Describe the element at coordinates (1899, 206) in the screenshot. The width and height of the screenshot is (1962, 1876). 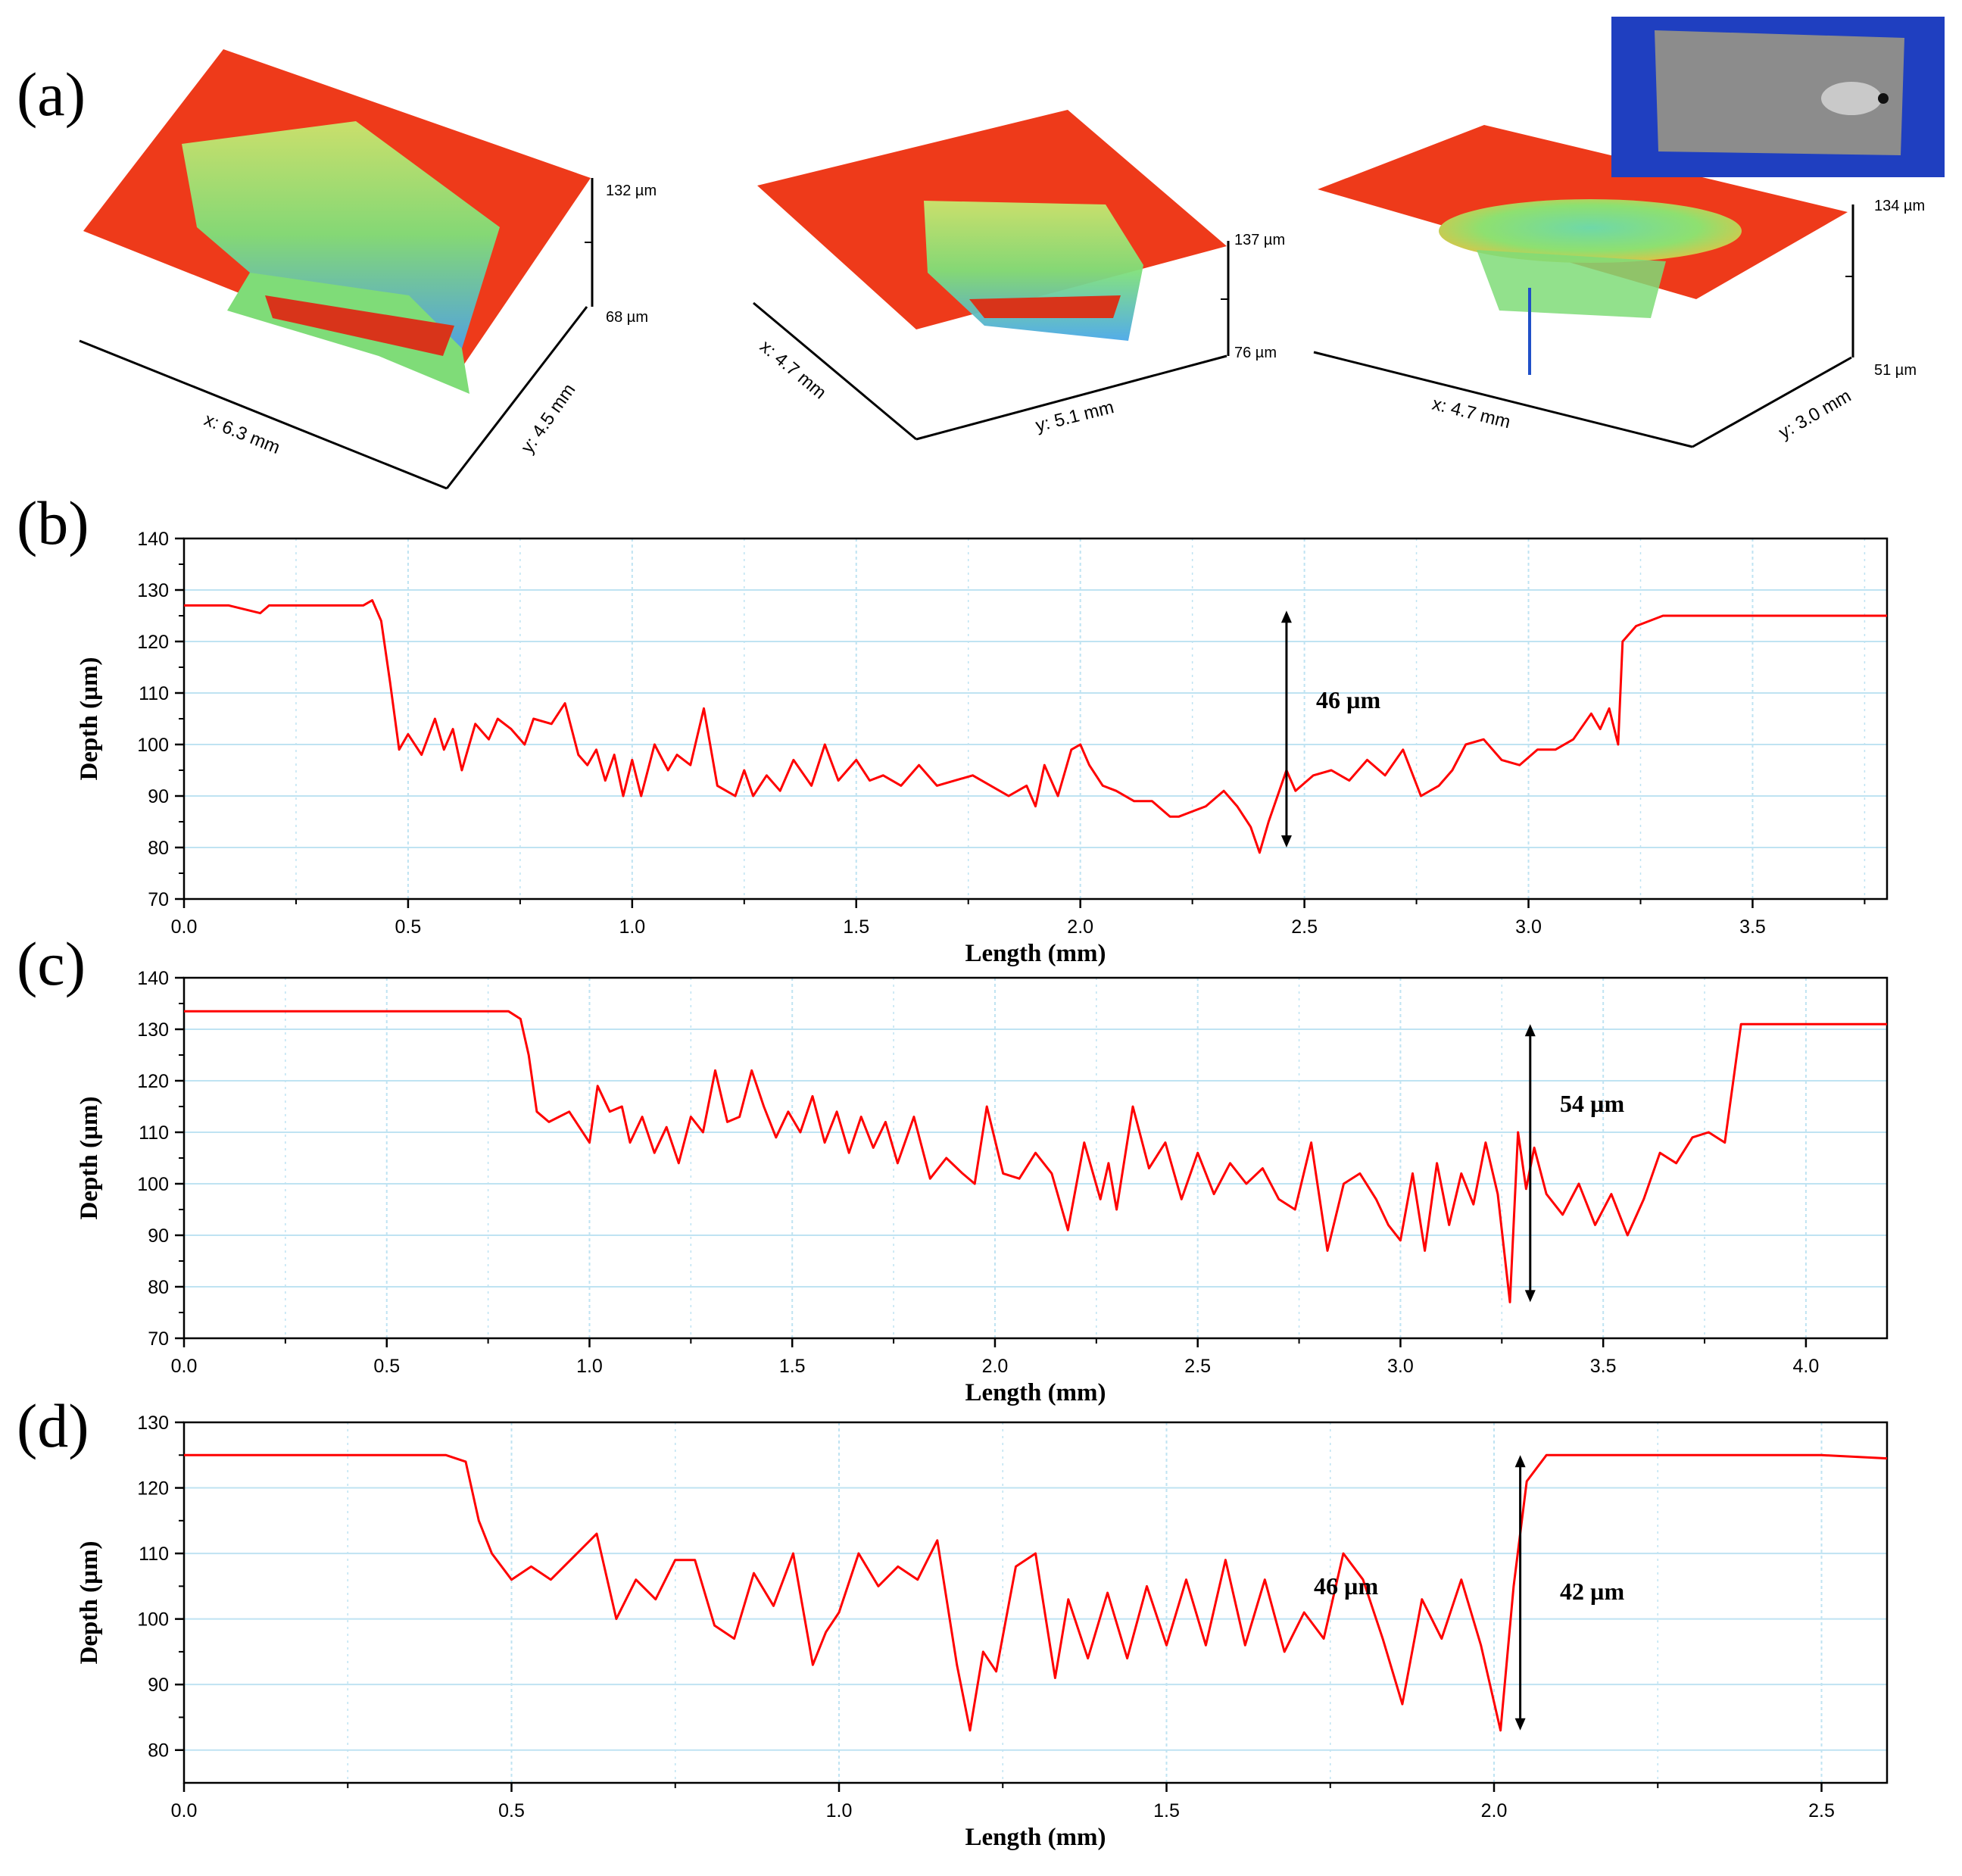
I see `surface-3-zmax: 134 µm` at that location.